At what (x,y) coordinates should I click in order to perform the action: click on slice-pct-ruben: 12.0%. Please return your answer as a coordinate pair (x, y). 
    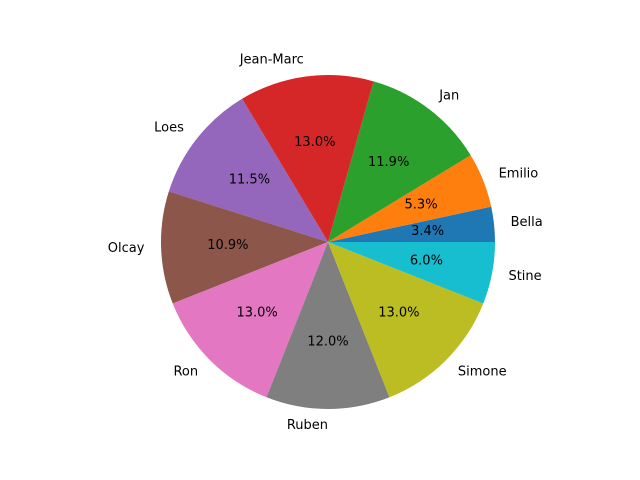
    Looking at the image, I should click on (327, 342).